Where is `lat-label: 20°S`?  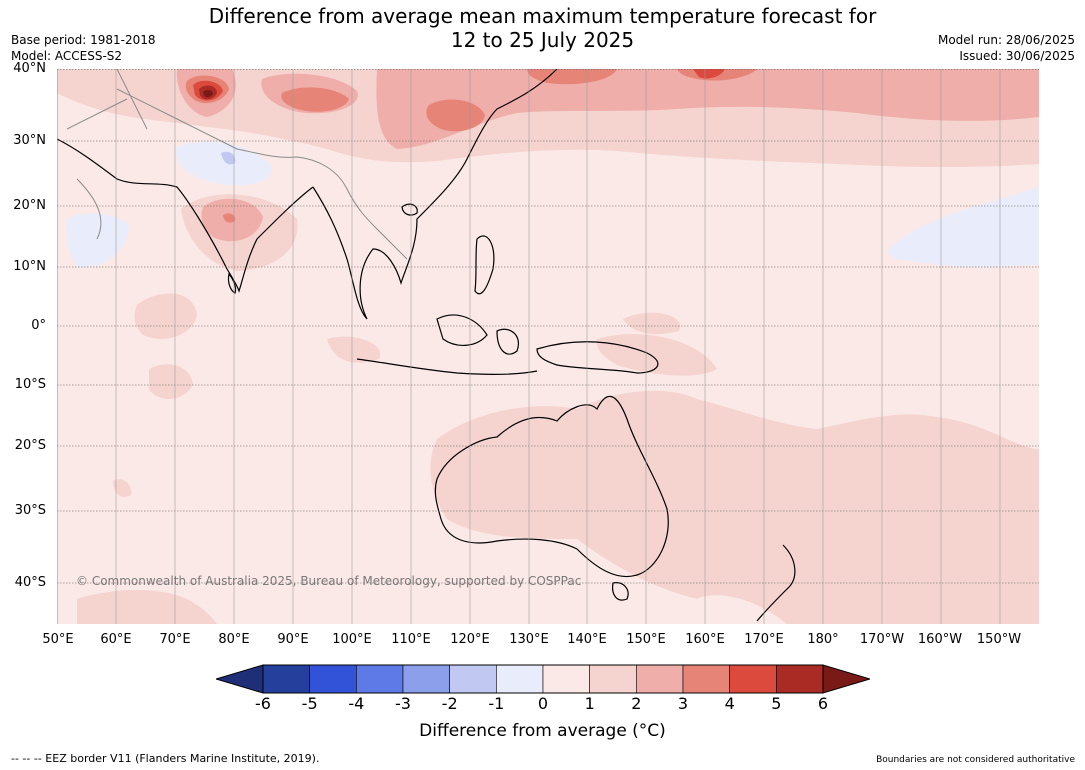
lat-label: 20°S is located at coordinates (30, 445).